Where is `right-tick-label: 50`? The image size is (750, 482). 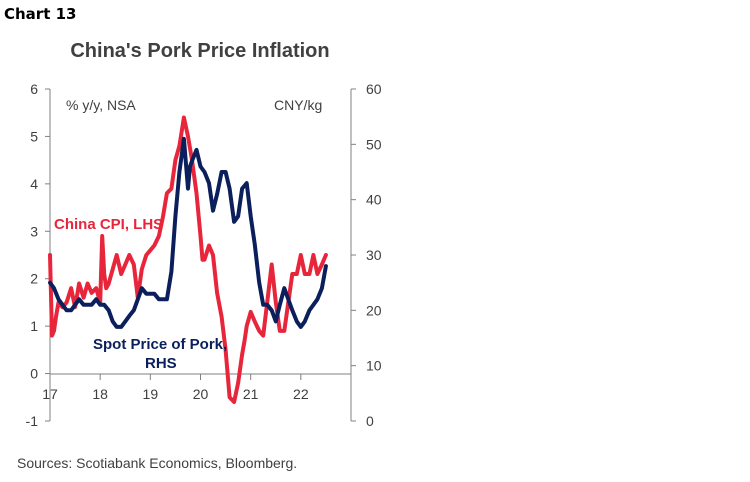 right-tick-label: 50 is located at coordinates (374, 144).